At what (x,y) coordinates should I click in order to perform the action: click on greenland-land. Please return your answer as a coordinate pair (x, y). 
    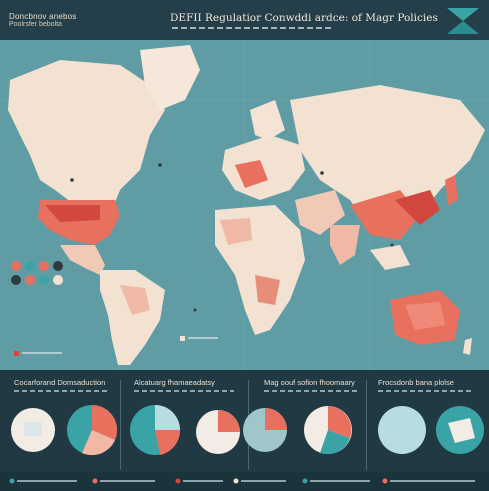
    Looking at the image, I should click on (170, 77).